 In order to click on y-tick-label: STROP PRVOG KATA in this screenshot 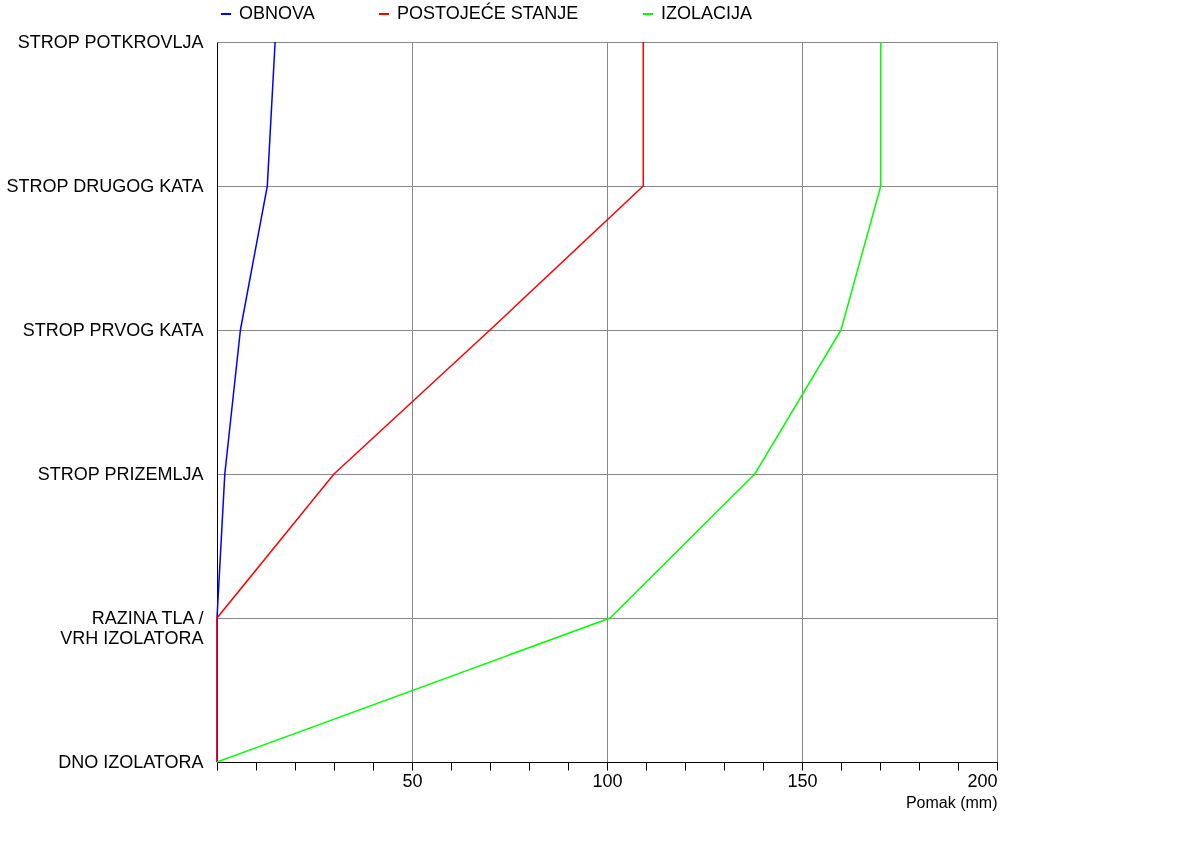, I will do `click(113, 329)`.